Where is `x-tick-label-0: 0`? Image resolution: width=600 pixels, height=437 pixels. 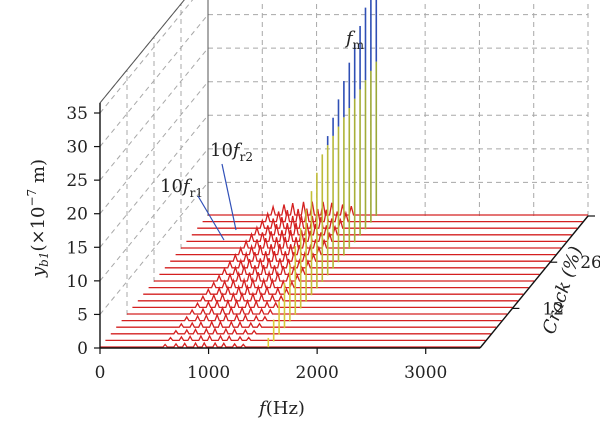 x-tick-label-0: 0 is located at coordinates (100, 373).